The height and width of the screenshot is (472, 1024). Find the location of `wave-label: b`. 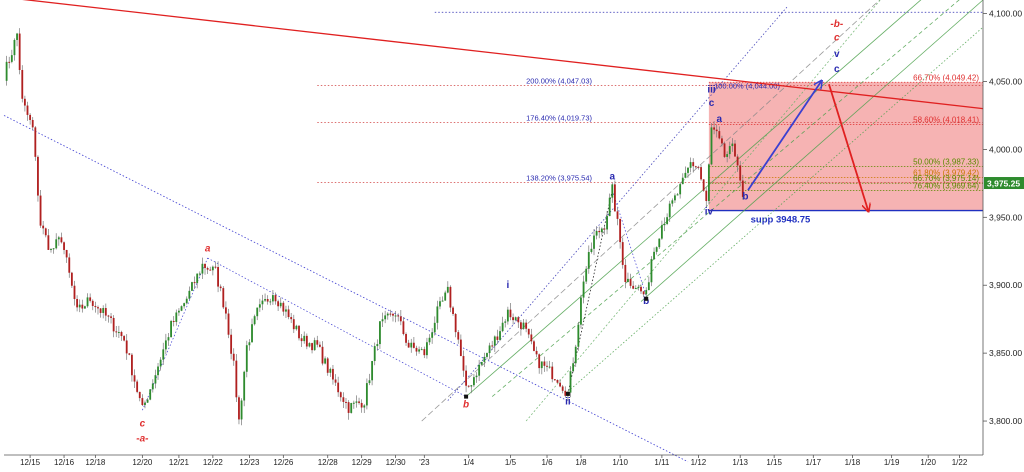

wave-label: b is located at coordinates (745, 197).